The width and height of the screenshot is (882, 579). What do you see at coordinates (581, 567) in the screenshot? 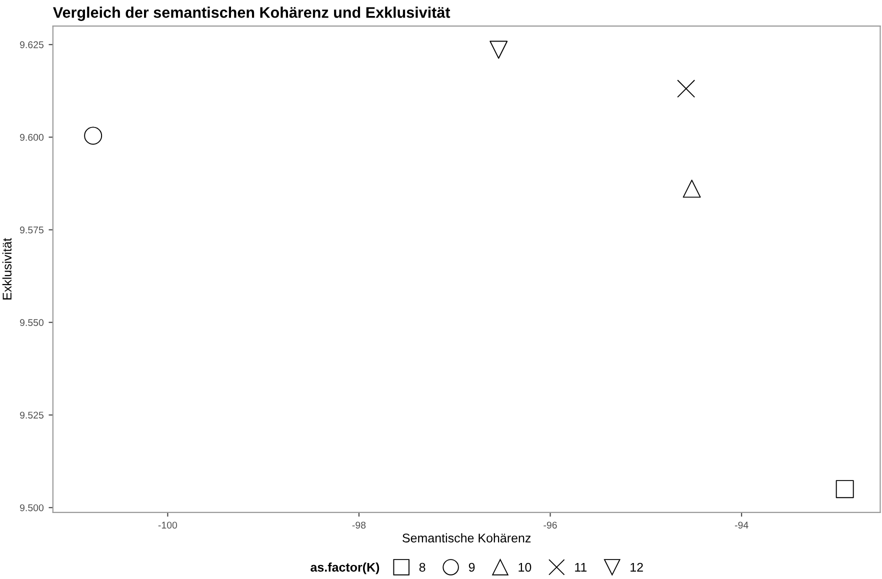
I see `legend-label: 11` at bounding box center [581, 567].